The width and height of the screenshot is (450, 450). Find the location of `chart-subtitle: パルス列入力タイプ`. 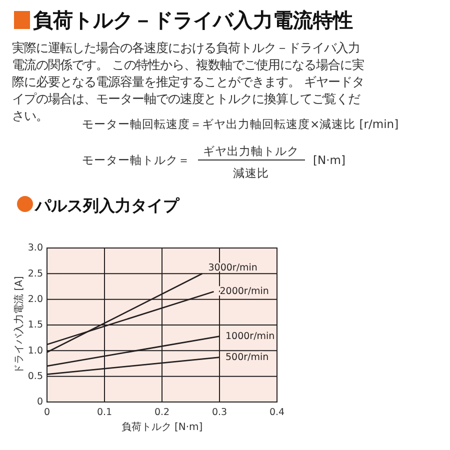

chart-subtitle: パルス列入力タイプ is located at coordinates (107, 205).